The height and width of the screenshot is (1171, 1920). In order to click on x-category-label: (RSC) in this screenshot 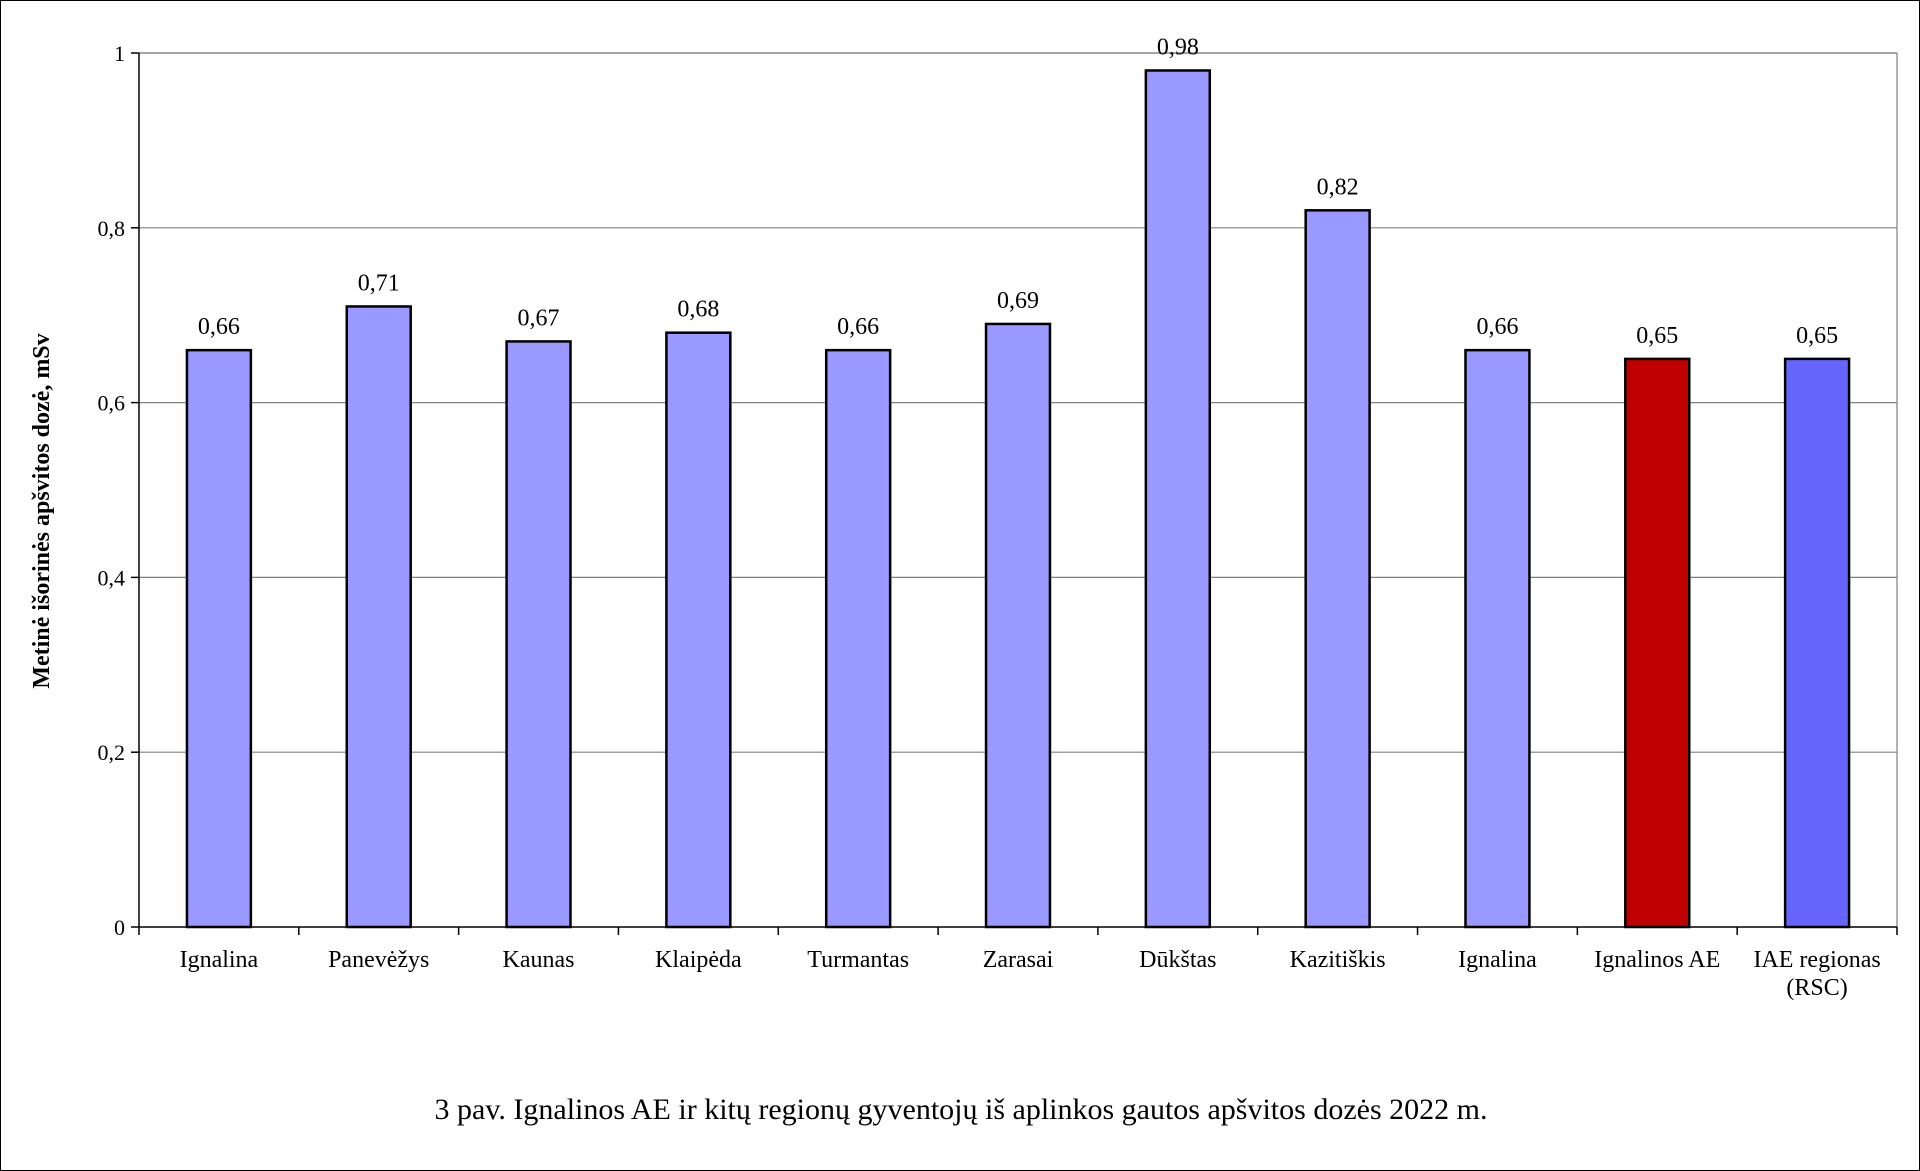, I will do `click(1816, 988)`.